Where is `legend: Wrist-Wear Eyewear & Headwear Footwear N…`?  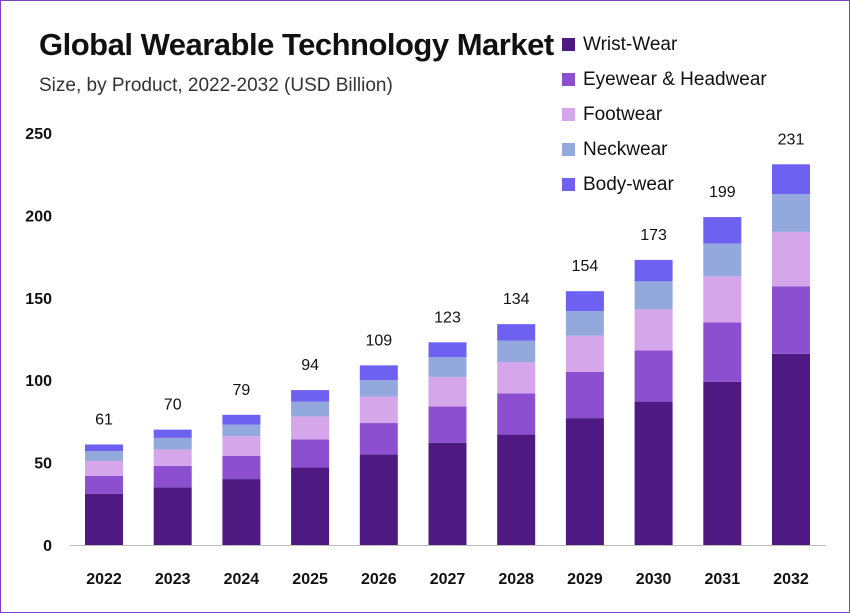 legend: Wrist-Wear Eyewear & Headwear Footwear N… is located at coordinates (664, 114).